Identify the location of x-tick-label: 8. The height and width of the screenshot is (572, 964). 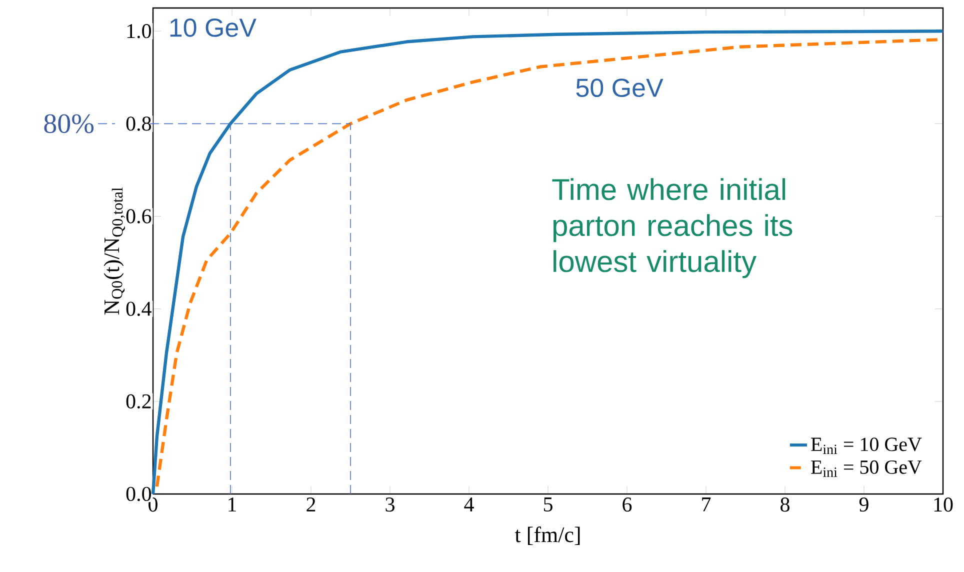
(785, 505).